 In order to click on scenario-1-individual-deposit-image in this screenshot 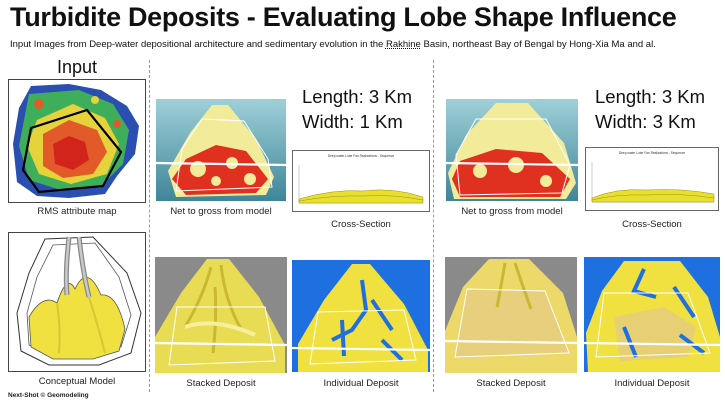, I will do `click(361, 316)`.